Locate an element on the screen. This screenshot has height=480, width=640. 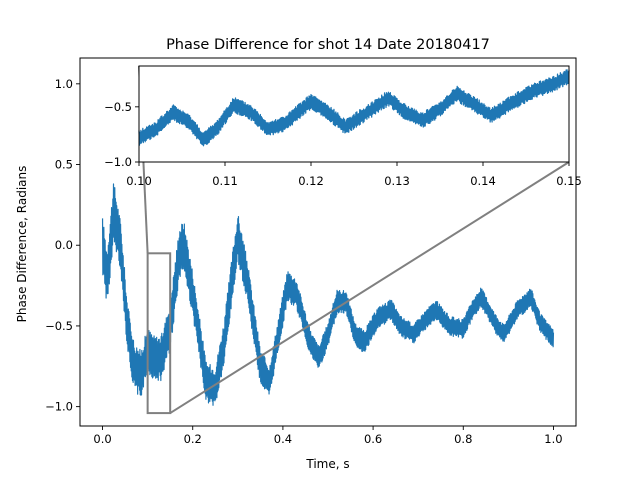
zoom-region-box is located at coordinates (159, 333).